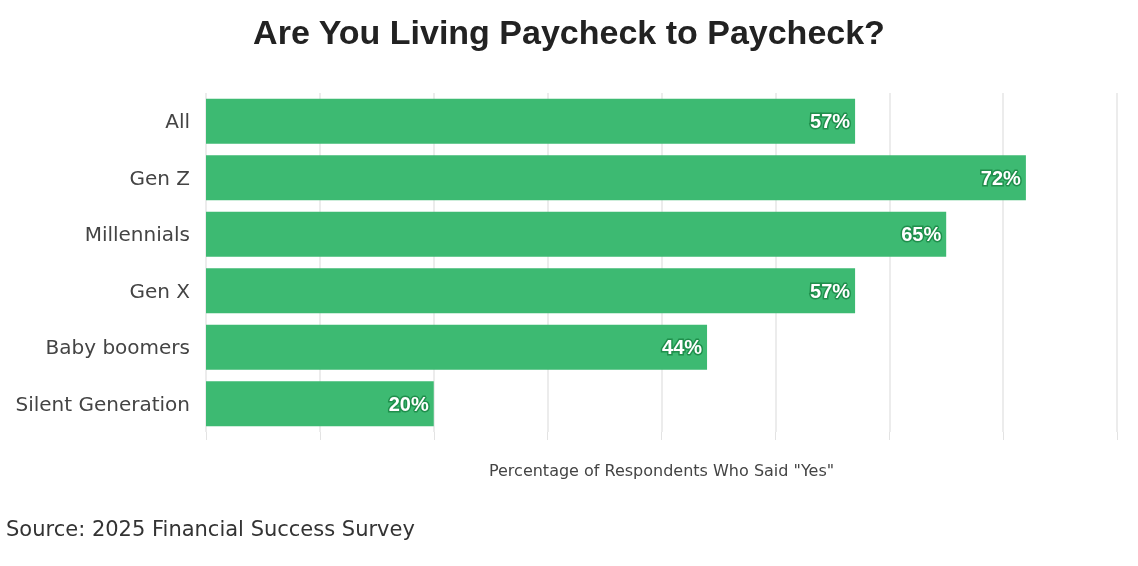 This screenshot has width=1138, height=566. I want to click on data-label: 72%, so click(1001, 177).